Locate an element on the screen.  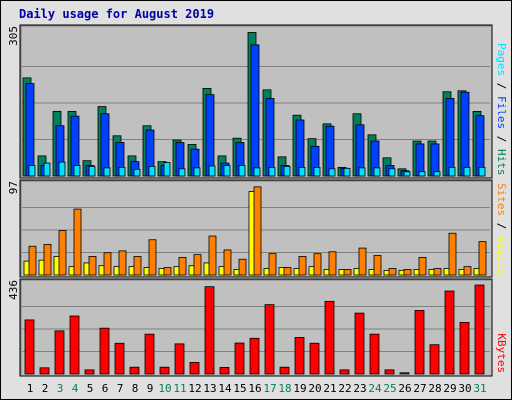
x-tick-label: 6 is located at coordinates (105, 388).